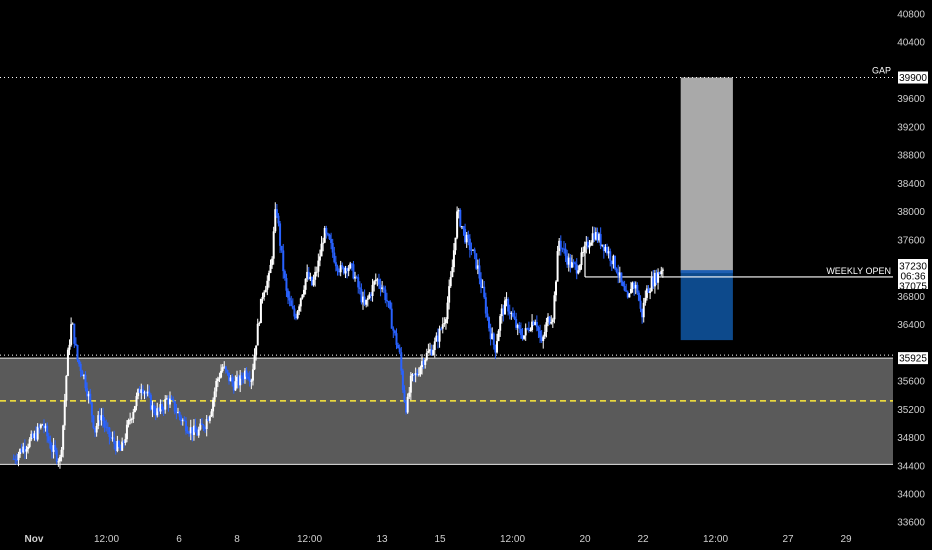 Image resolution: width=932 pixels, height=550 pixels. What do you see at coordinates (643, 539) in the screenshot?
I see `x-tick-label: 22` at bounding box center [643, 539].